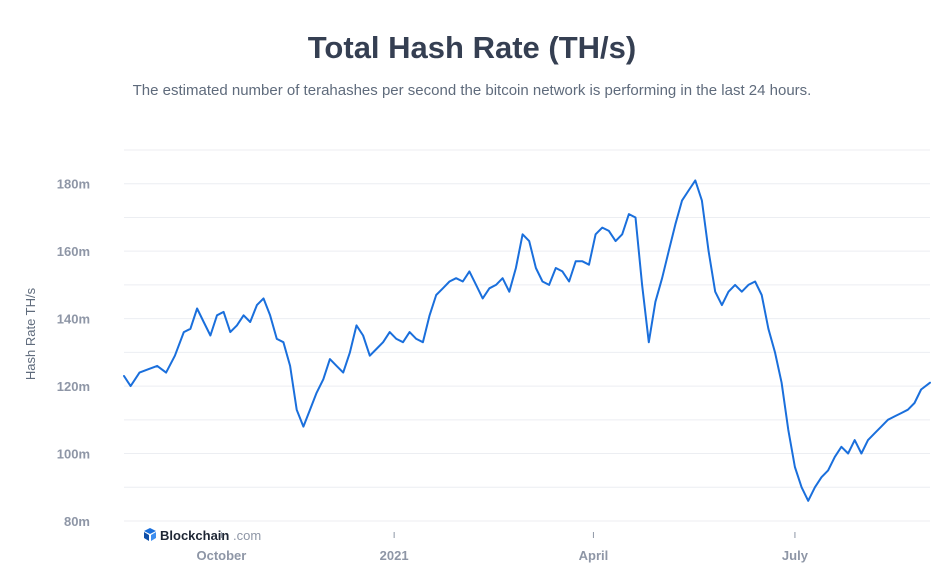  What do you see at coordinates (795, 555) in the screenshot?
I see `x-tick-label: July` at bounding box center [795, 555].